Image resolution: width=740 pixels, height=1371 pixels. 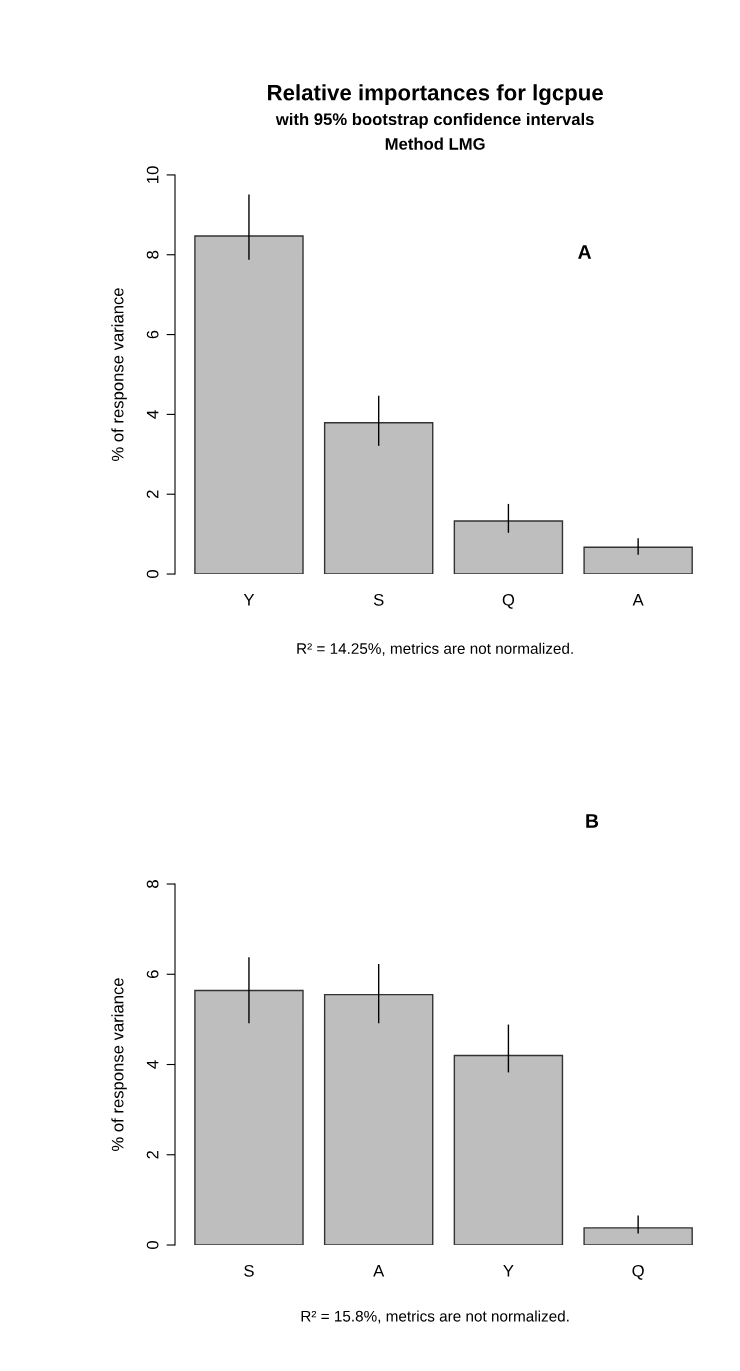 What do you see at coordinates (435, 649) in the screenshot?
I see `text: R² = 14.25%, metrics are not normalized.` at bounding box center [435, 649].